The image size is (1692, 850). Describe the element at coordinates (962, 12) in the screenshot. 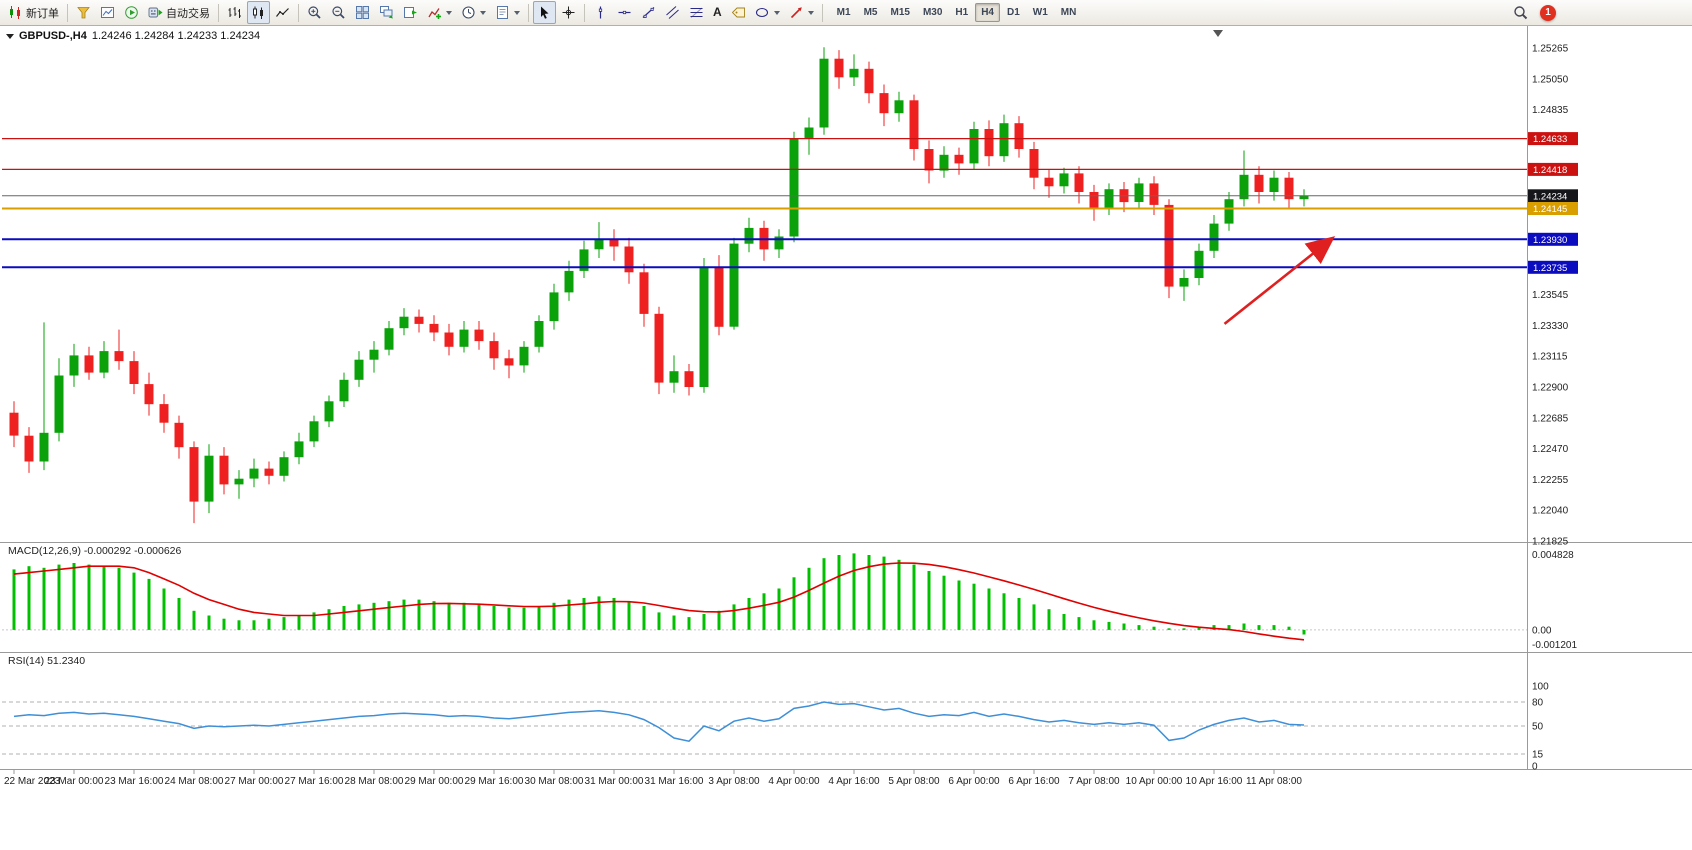

I see `tf-h1-button: H1` at that location.